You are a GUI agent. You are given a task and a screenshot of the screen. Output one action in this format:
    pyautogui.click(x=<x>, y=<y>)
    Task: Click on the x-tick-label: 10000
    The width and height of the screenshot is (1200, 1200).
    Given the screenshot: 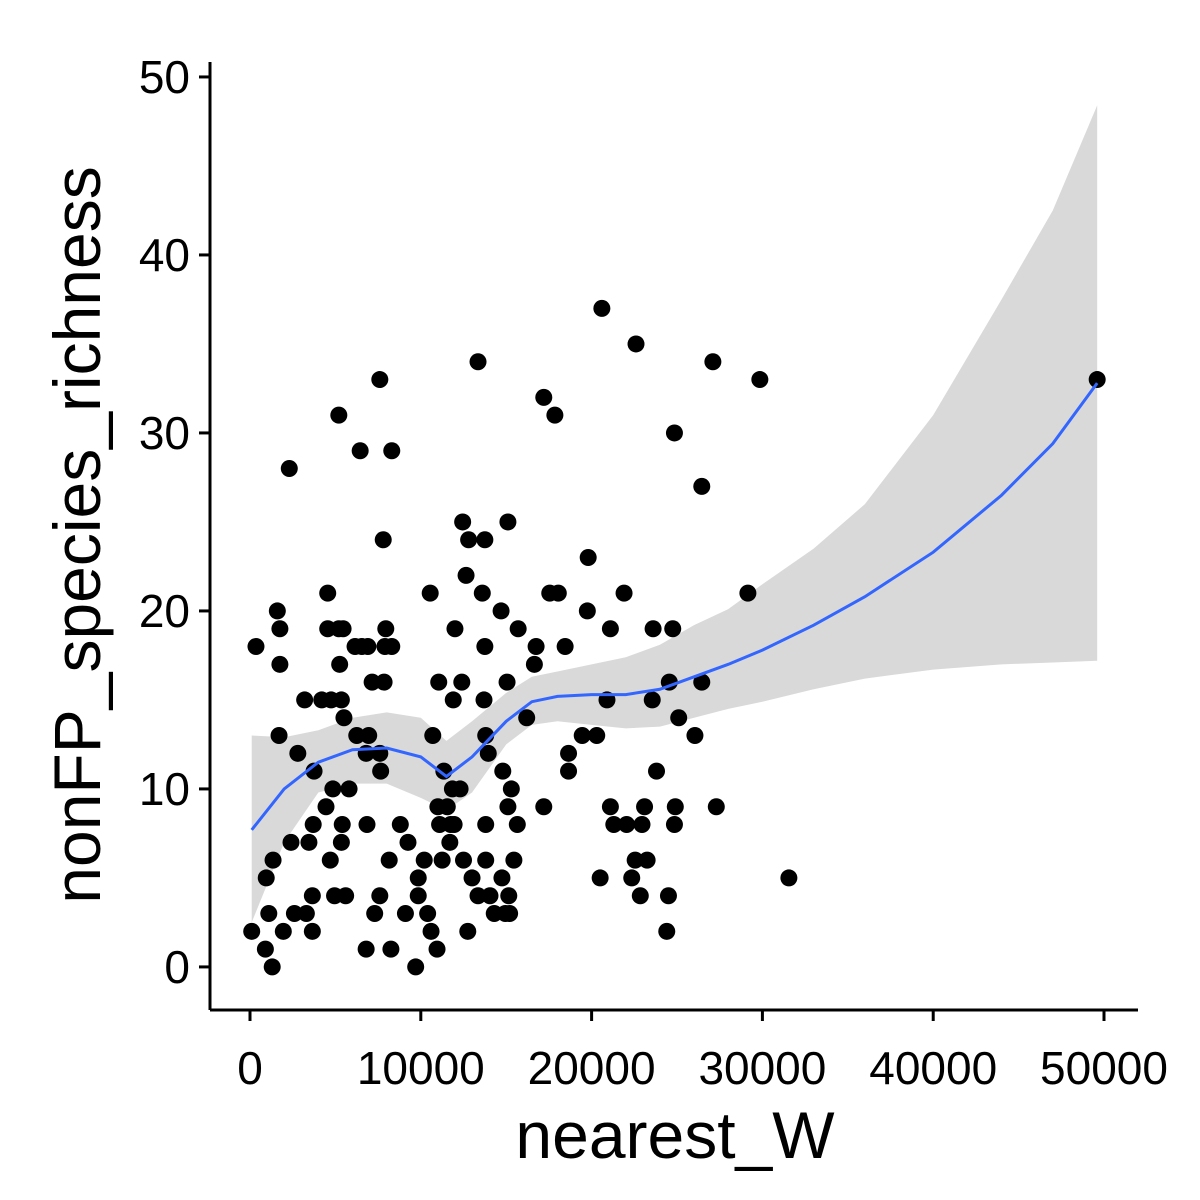 What is the action you would take?
    pyautogui.click(x=421, y=1068)
    